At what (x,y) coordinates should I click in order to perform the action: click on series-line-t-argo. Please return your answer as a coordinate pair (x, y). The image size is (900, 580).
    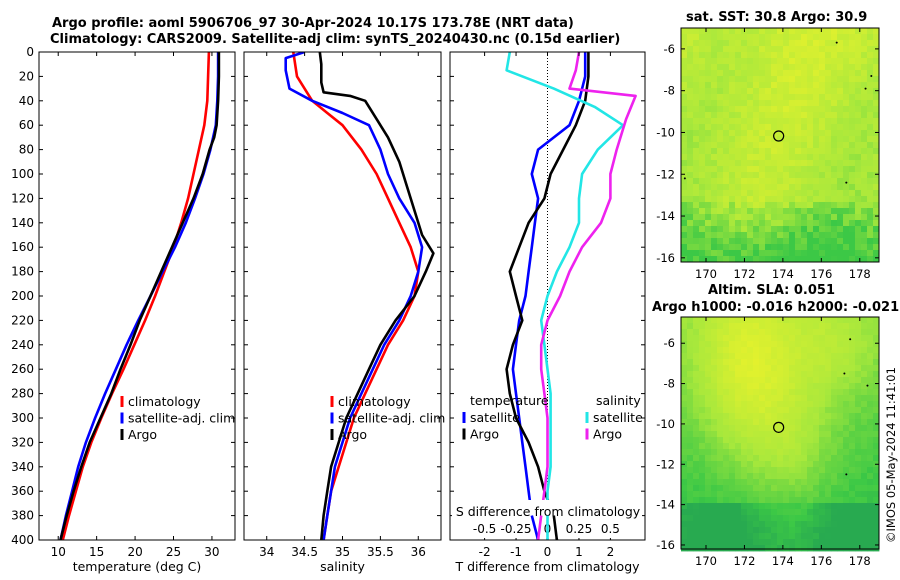
    Looking at the image, I should click on (547, 296).